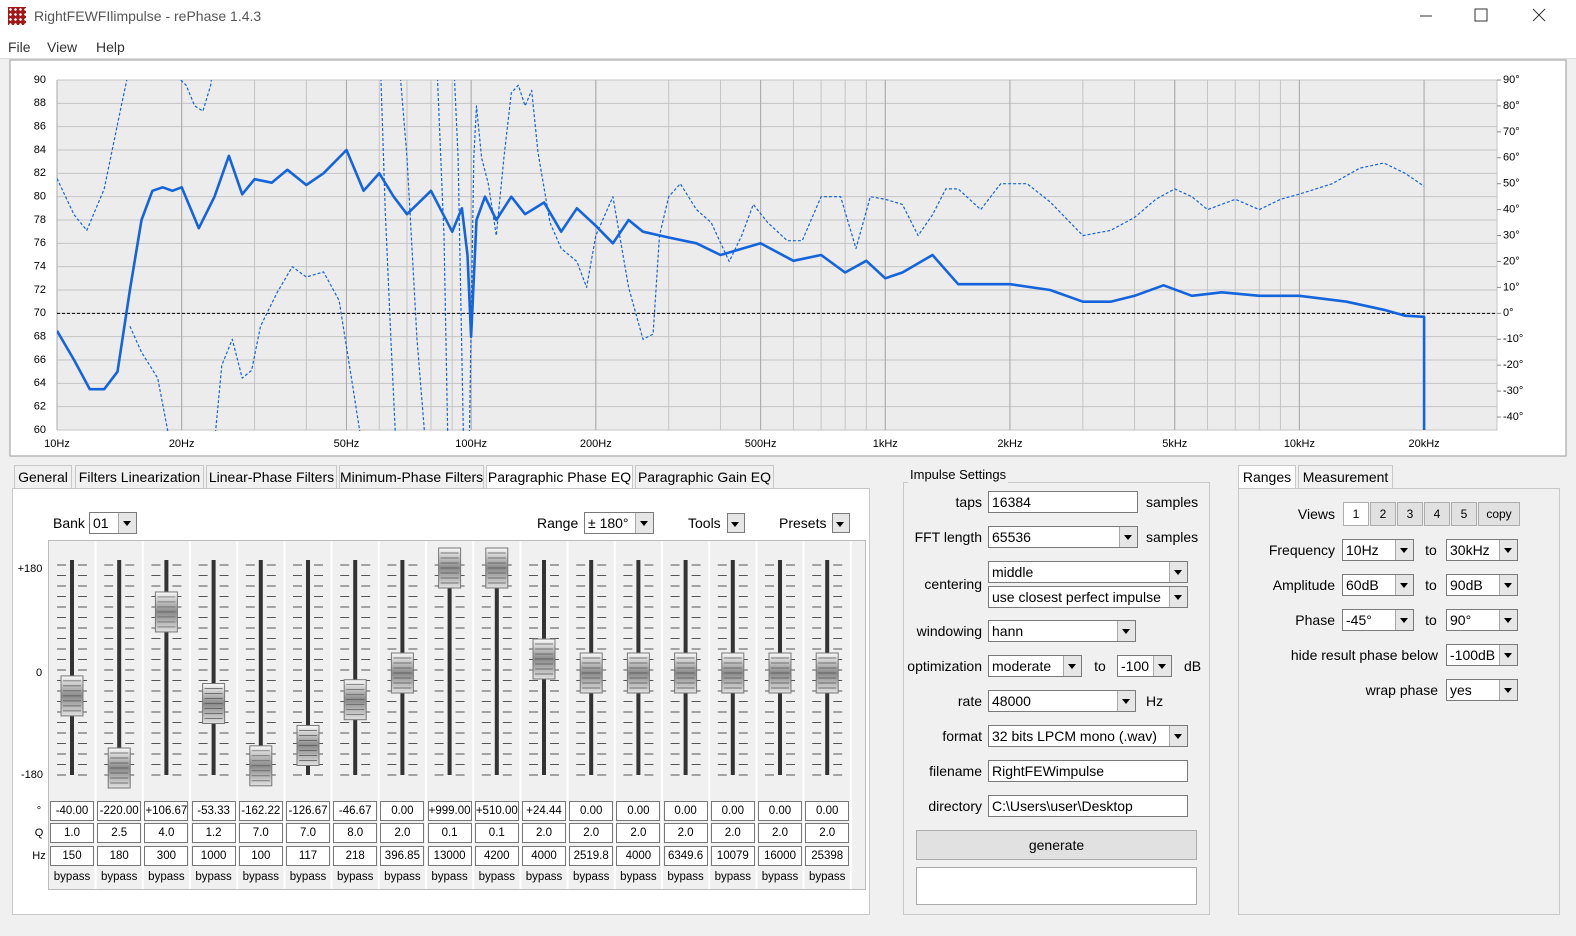 This screenshot has width=1576, height=936. Describe the element at coordinates (449, 811) in the screenshot. I see `phase-cell: +999.00` at that location.